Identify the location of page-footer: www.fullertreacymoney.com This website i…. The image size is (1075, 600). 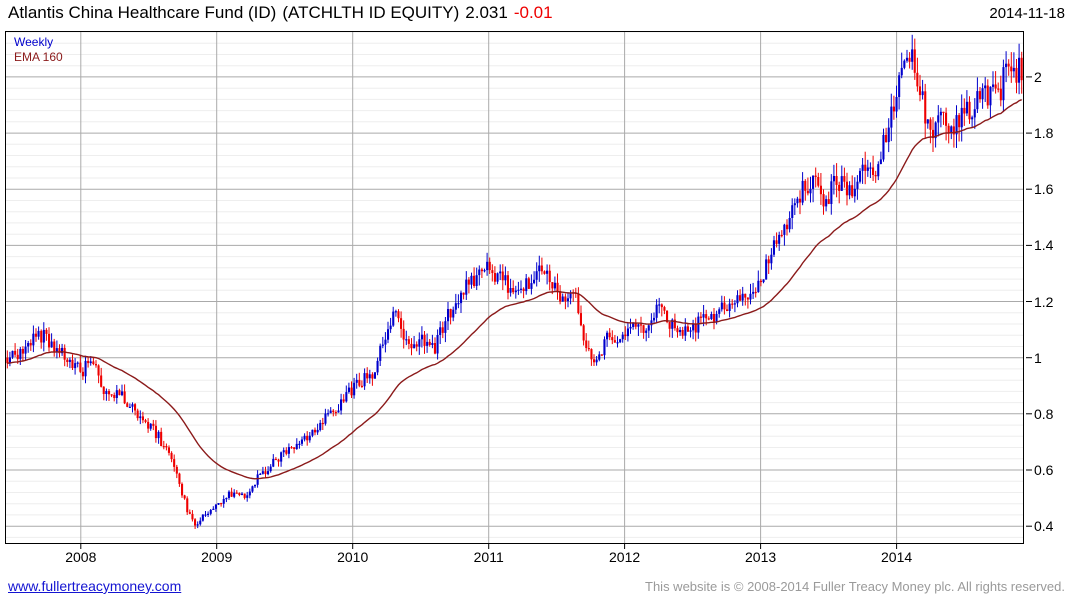
(537, 588).